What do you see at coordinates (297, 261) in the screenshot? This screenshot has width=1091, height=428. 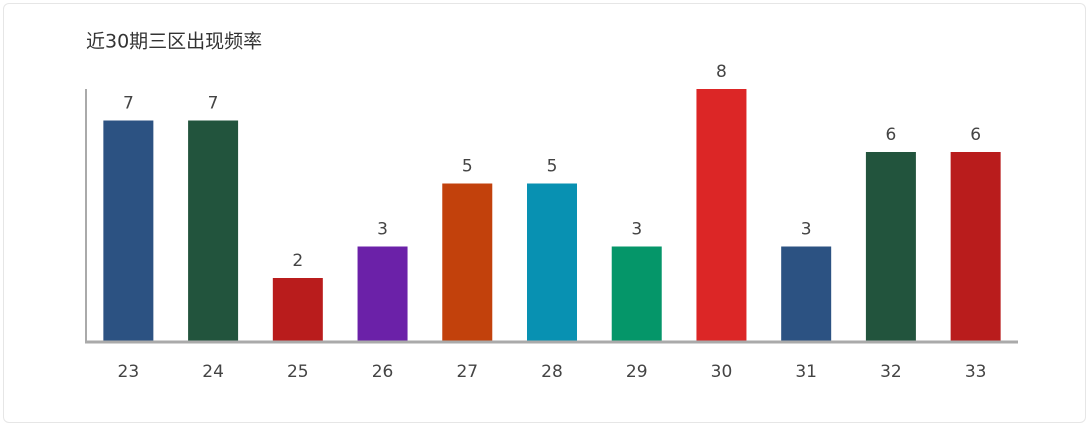 I see `data-label: 2` at bounding box center [297, 261].